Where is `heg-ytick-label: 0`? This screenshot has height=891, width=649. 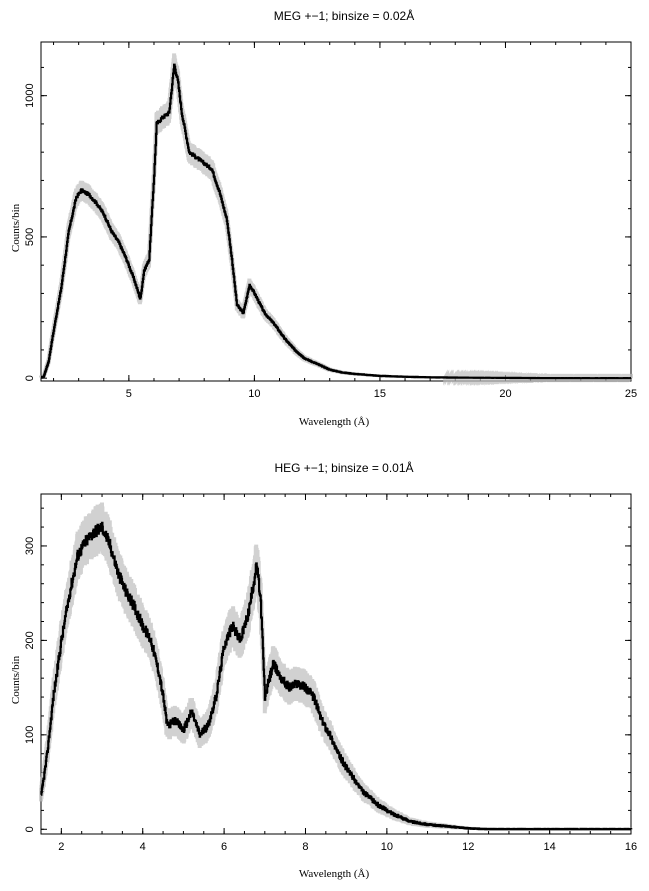
heg-ytick-label: 0 is located at coordinates (30, 829).